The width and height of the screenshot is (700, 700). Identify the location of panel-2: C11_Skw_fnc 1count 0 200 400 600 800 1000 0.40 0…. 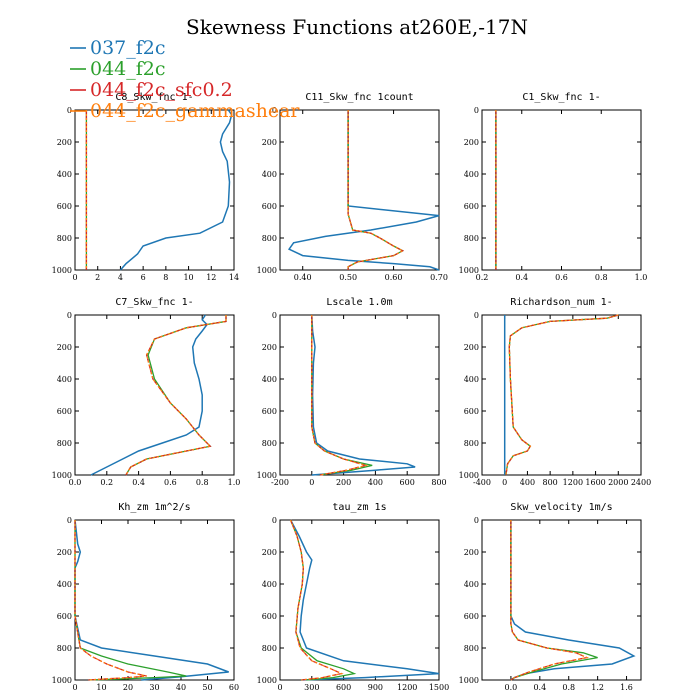
(352, 187).